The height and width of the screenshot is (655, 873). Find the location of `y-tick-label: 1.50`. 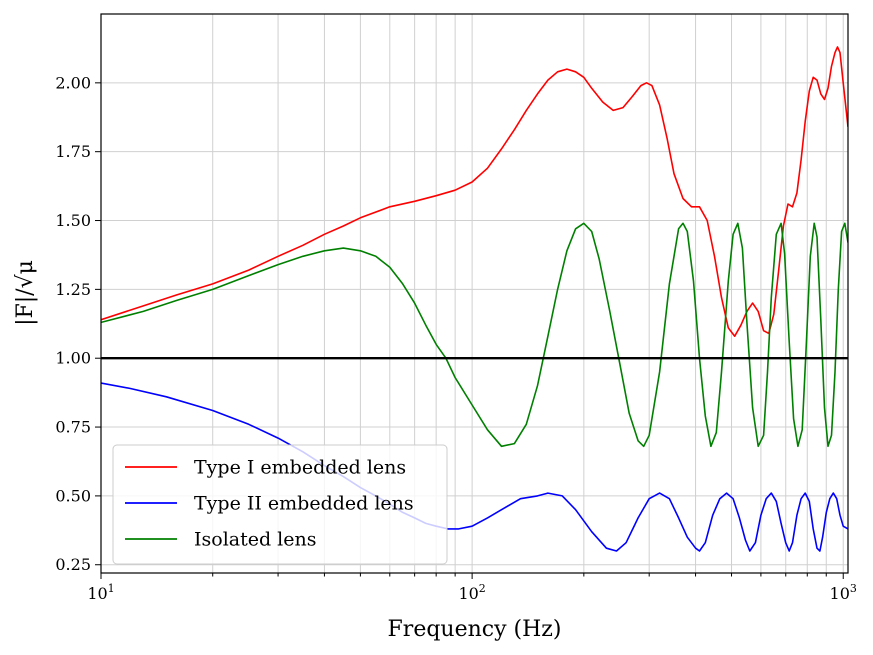

y-tick-label: 1.50 is located at coordinates (73, 220).